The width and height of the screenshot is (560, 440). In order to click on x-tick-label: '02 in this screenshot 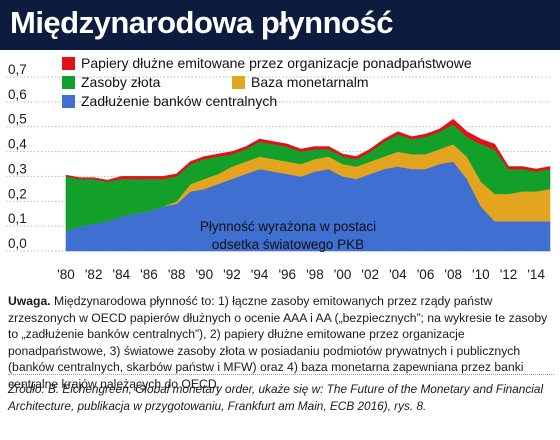, I will do `click(370, 274)`.